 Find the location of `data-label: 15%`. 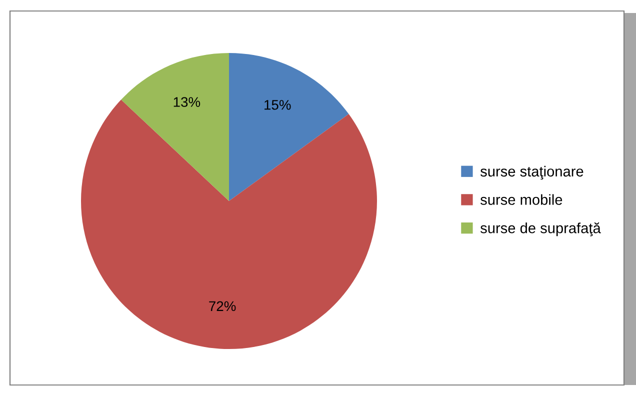

data-label: 15% is located at coordinates (277, 105).